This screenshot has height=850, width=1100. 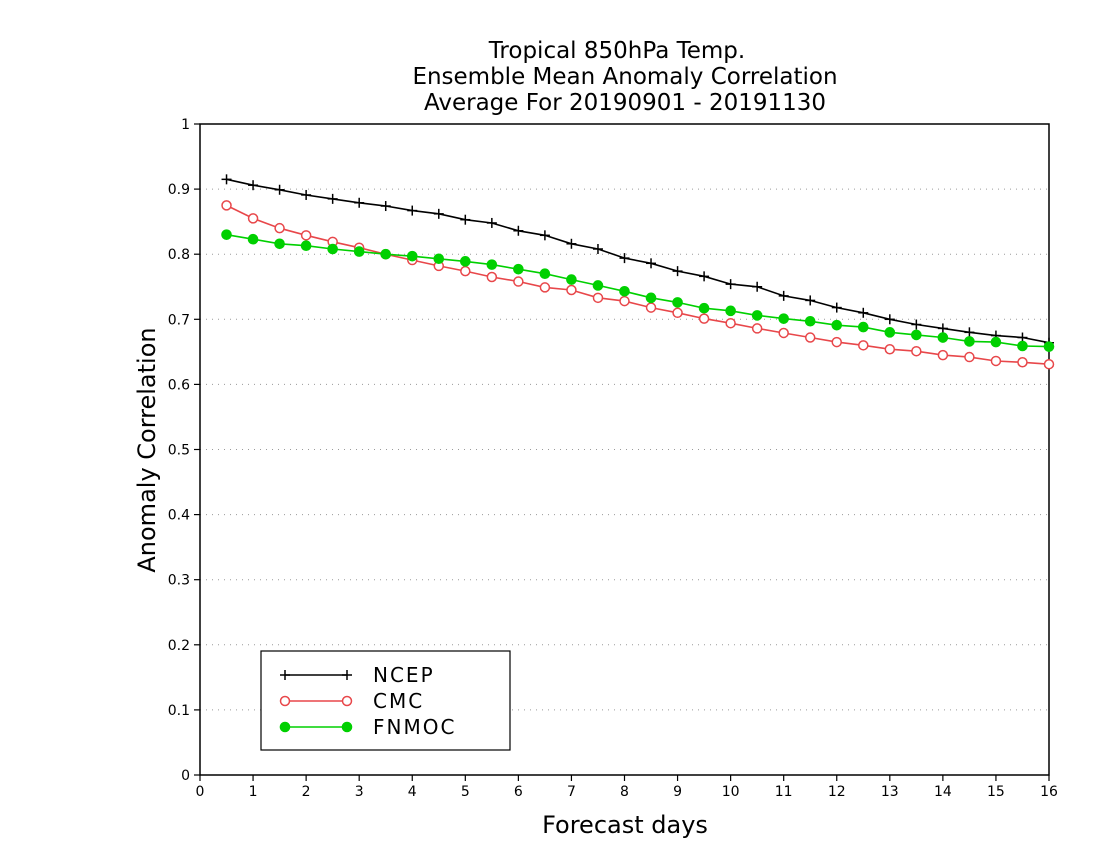 What do you see at coordinates (414, 727) in the screenshot?
I see `legend-label-fnmoc: FNMOC` at bounding box center [414, 727].